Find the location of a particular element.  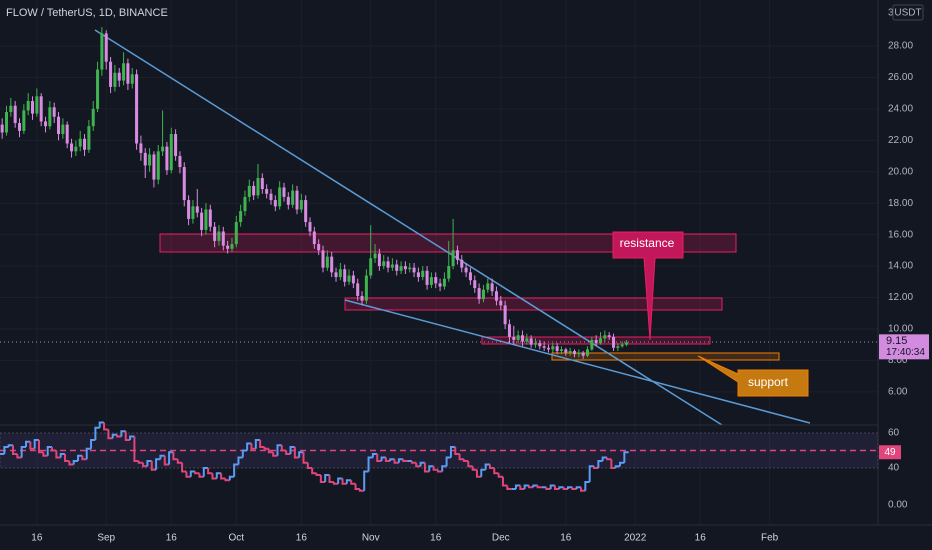

y-tick-label: 12.00 is located at coordinates (900, 297).